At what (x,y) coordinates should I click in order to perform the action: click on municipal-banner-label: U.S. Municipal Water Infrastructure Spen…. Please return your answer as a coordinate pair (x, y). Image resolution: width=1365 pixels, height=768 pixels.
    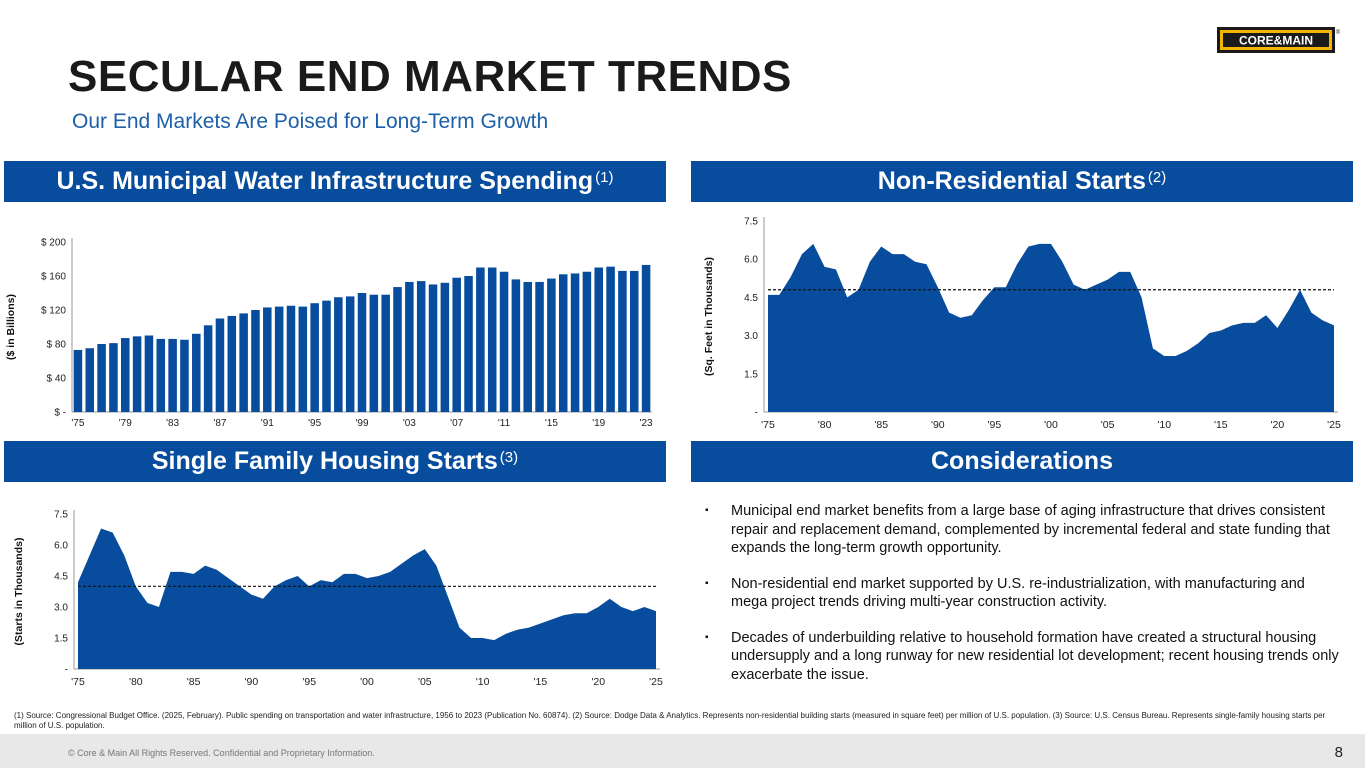
    Looking at the image, I should click on (325, 181).